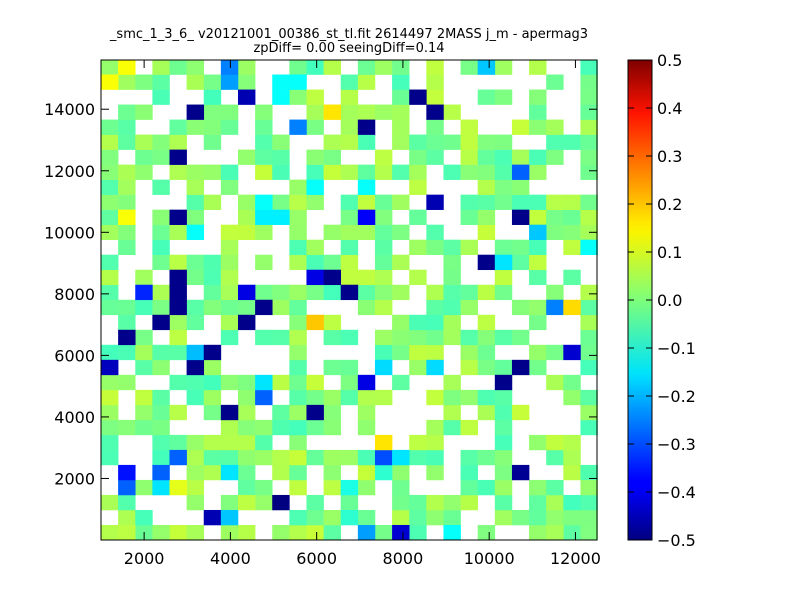 This screenshot has width=800, height=600. I want to click on colorbar-tick-label: −0.4, so click(676, 492).